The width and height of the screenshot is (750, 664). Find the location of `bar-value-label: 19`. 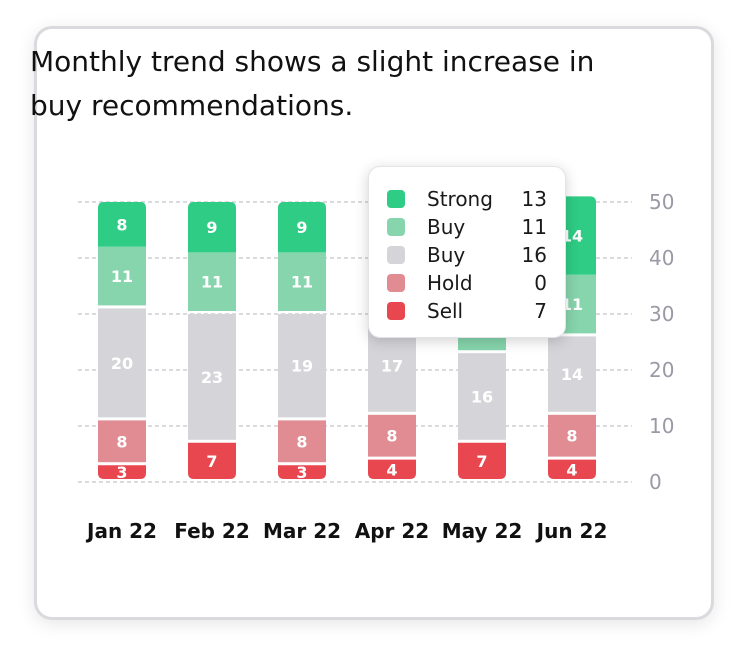

bar-value-label: 19 is located at coordinates (302, 366).